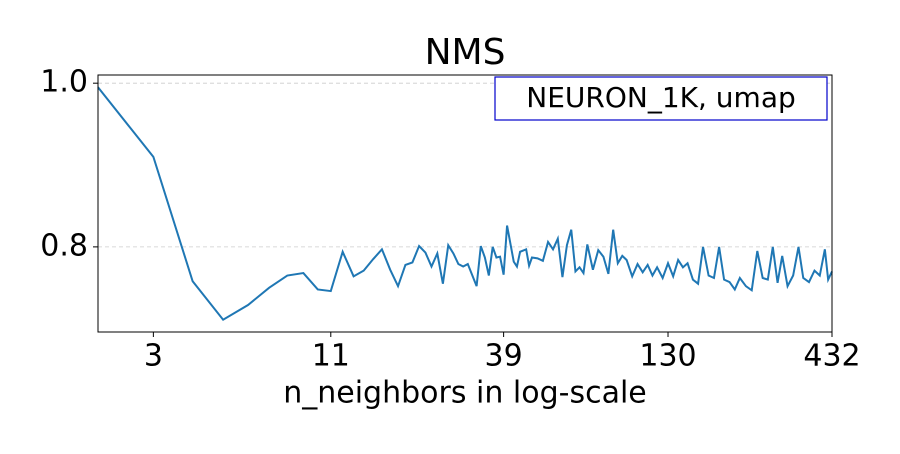 The image size is (900, 454). What do you see at coordinates (831, 356) in the screenshot?
I see `x-tick-label: 432` at bounding box center [831, 356].